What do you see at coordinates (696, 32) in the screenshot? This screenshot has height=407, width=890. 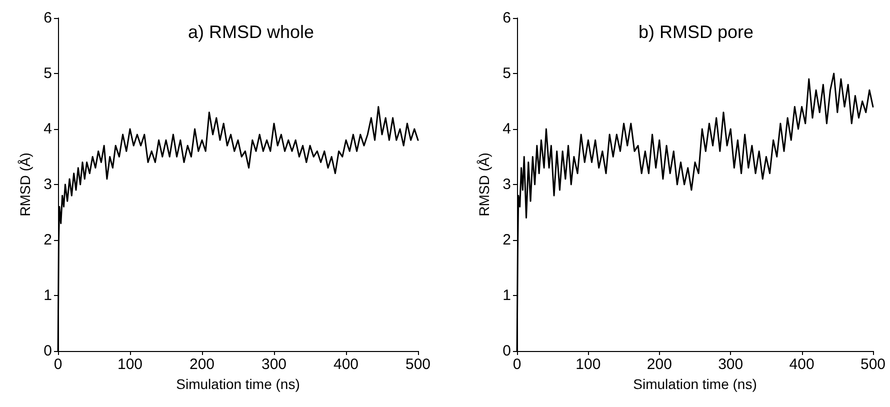 I see `chart-title: b) RMSD pore` at bounding box center [696, 32].